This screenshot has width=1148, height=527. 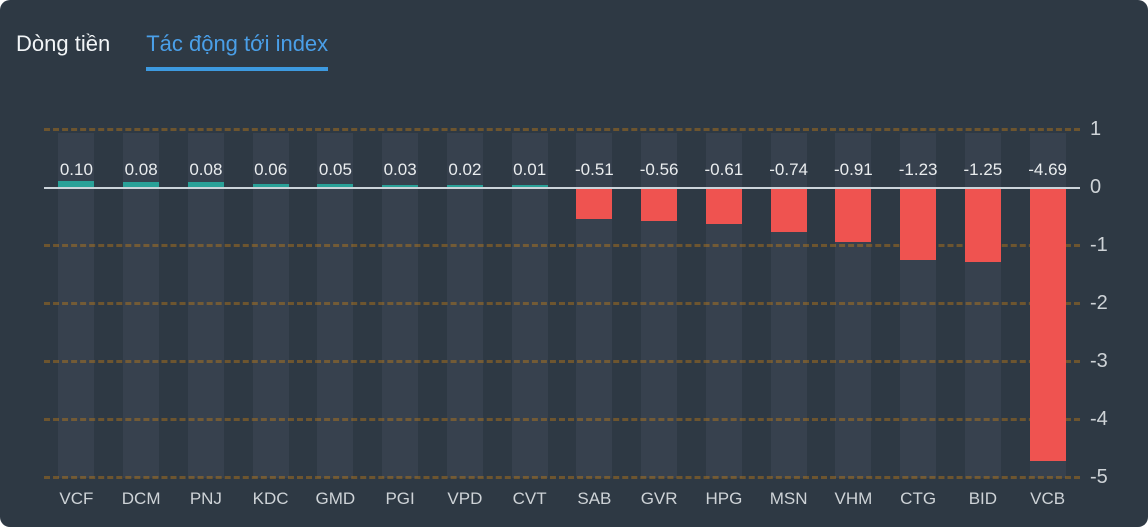 I want to click on x-axis-label: PNJ, so click(x=205, y=498).